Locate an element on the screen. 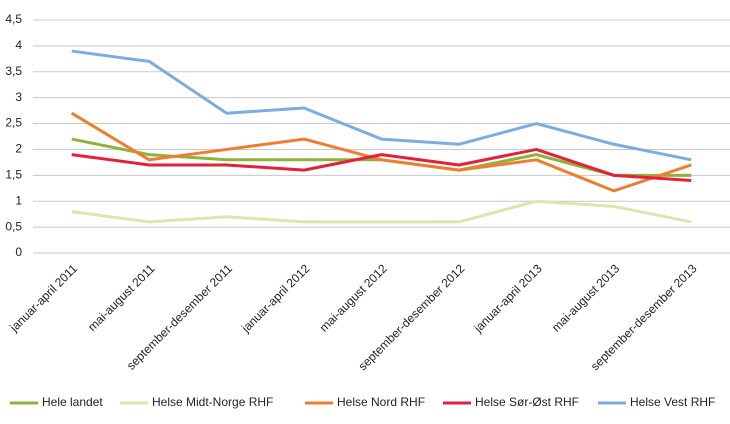 The width and height of the screenshot is (730, 424). y-tick-label: 1 is located at coordinates (18, 200).